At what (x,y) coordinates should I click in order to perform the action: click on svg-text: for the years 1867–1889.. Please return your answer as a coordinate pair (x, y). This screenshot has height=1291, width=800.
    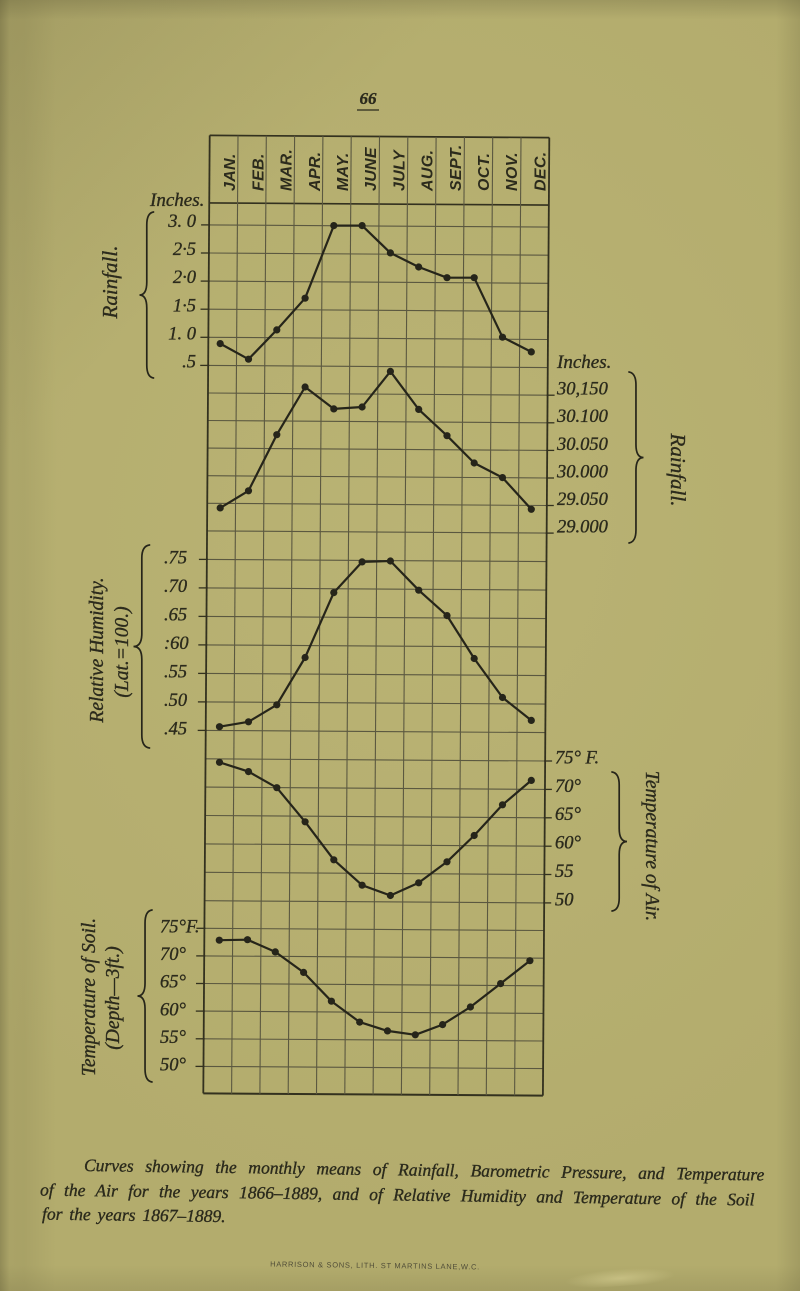
    Looking at the image, I should click on (134, 1215).